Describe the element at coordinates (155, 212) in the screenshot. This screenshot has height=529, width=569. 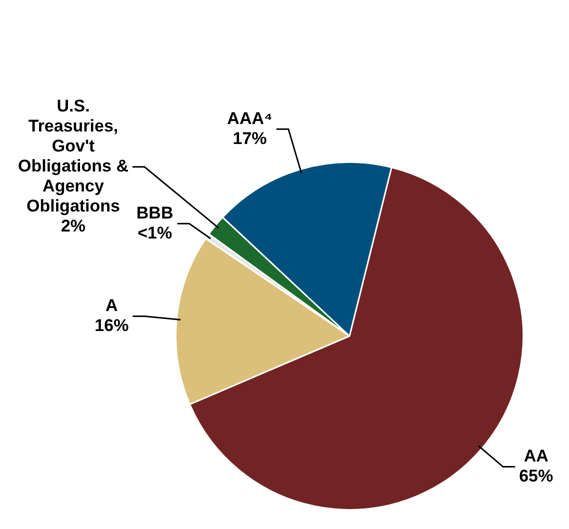
I see `slice-label: BBB` at that location.